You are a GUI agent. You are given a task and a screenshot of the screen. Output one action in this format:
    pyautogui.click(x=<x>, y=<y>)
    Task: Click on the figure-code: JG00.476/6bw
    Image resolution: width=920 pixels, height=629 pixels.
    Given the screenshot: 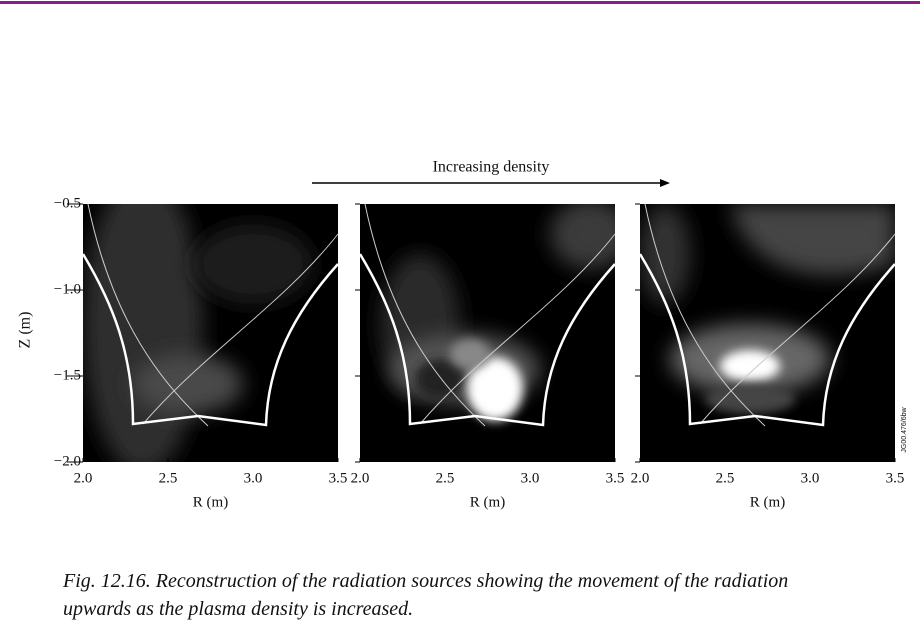 What is the action you would take?
    pyautogui.click(x=904, y=429)
    